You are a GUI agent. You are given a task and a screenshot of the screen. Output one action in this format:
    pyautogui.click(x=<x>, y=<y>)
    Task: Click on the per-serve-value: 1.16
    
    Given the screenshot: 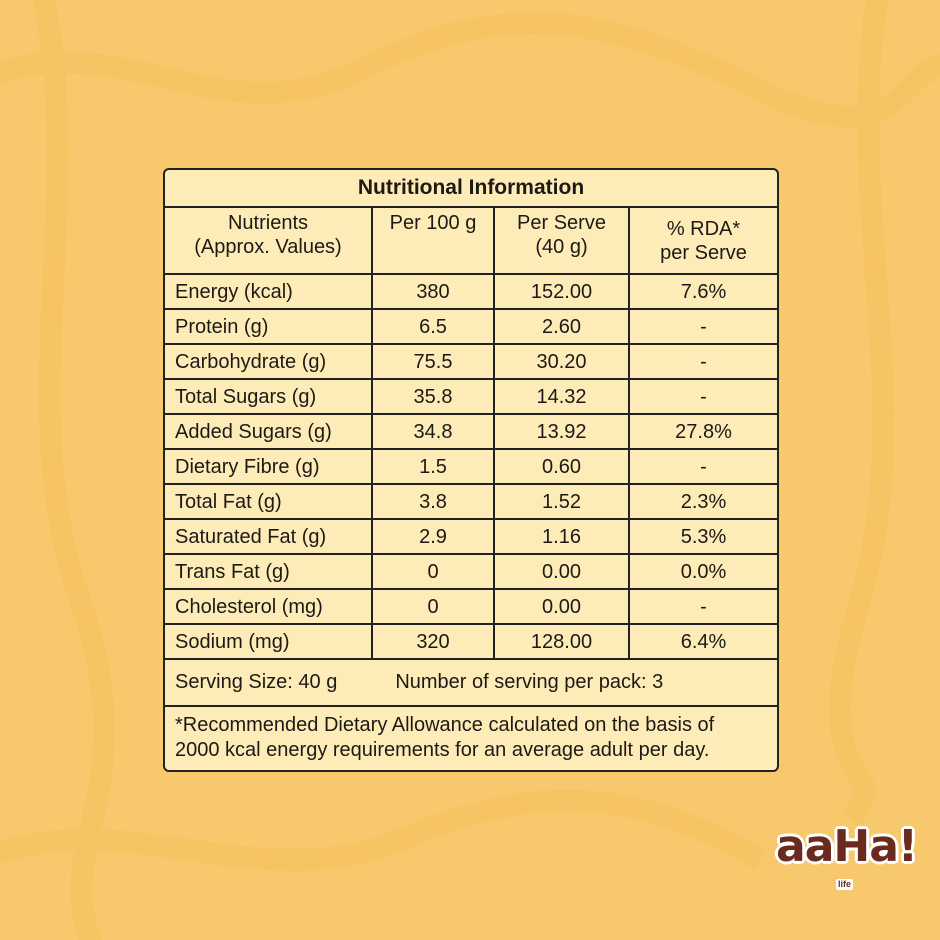 What is the action you would take?
    pyautogui.click(x=562, y=536)
    